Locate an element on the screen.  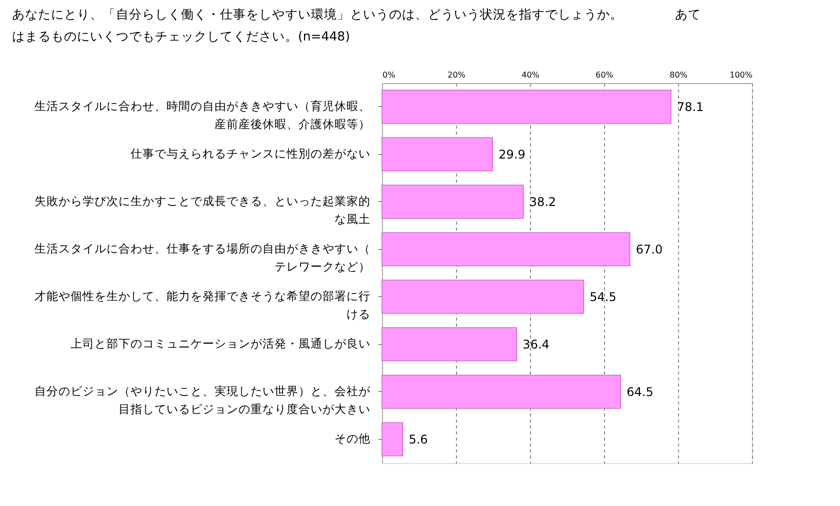
y-tick-label: 上司と部下のコミュニケーションが活発・風通しが良い is located at coordinates (220, 343).